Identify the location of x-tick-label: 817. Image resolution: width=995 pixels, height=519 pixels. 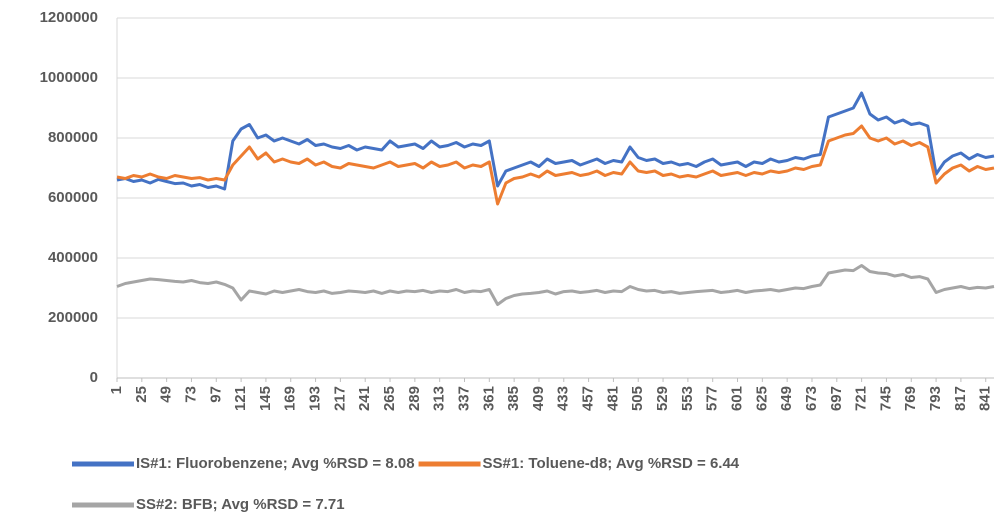
(960, 398).